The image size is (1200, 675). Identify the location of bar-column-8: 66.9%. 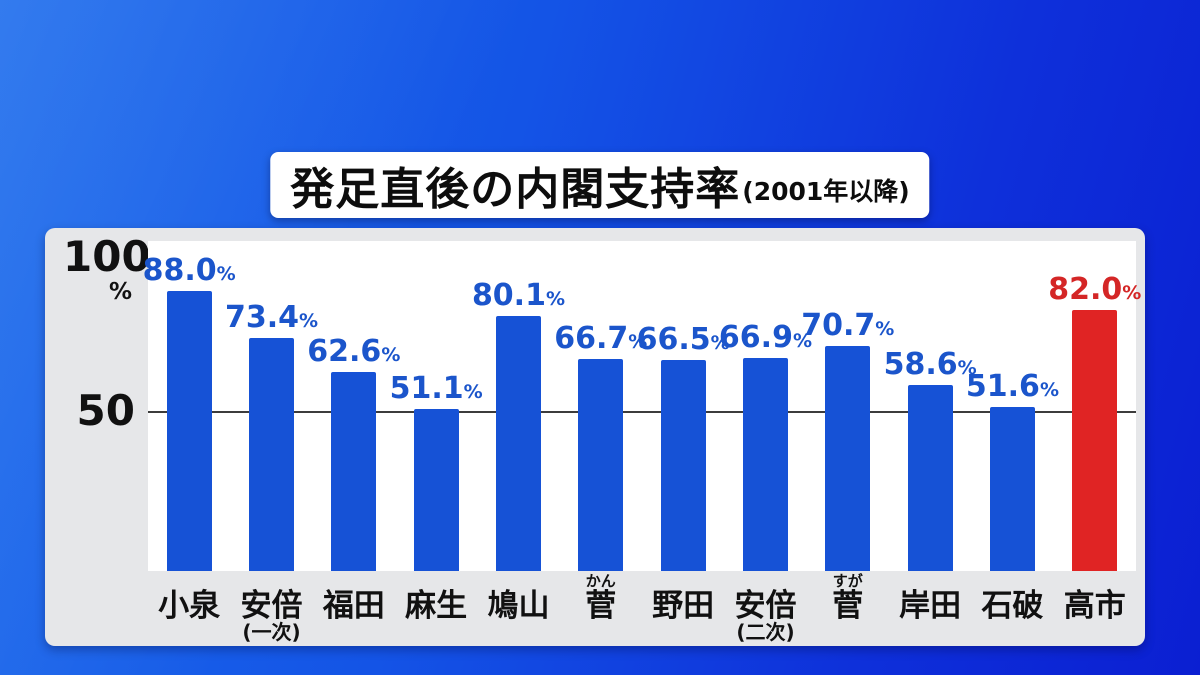
(765, 447).